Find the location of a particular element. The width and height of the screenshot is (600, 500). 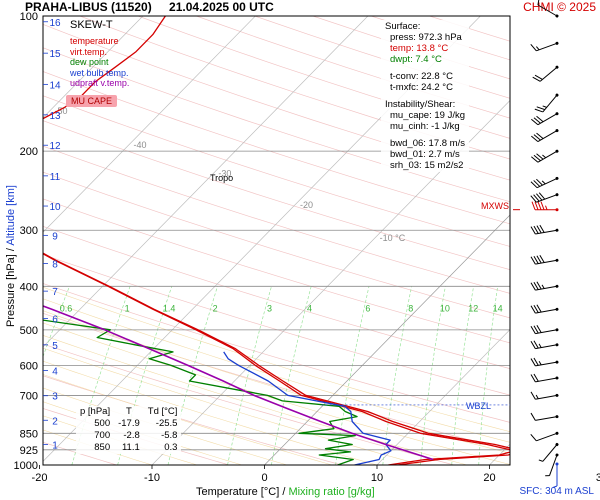

table-row: 500 -17.9 -25.5 is located at coordinates (128, 424).